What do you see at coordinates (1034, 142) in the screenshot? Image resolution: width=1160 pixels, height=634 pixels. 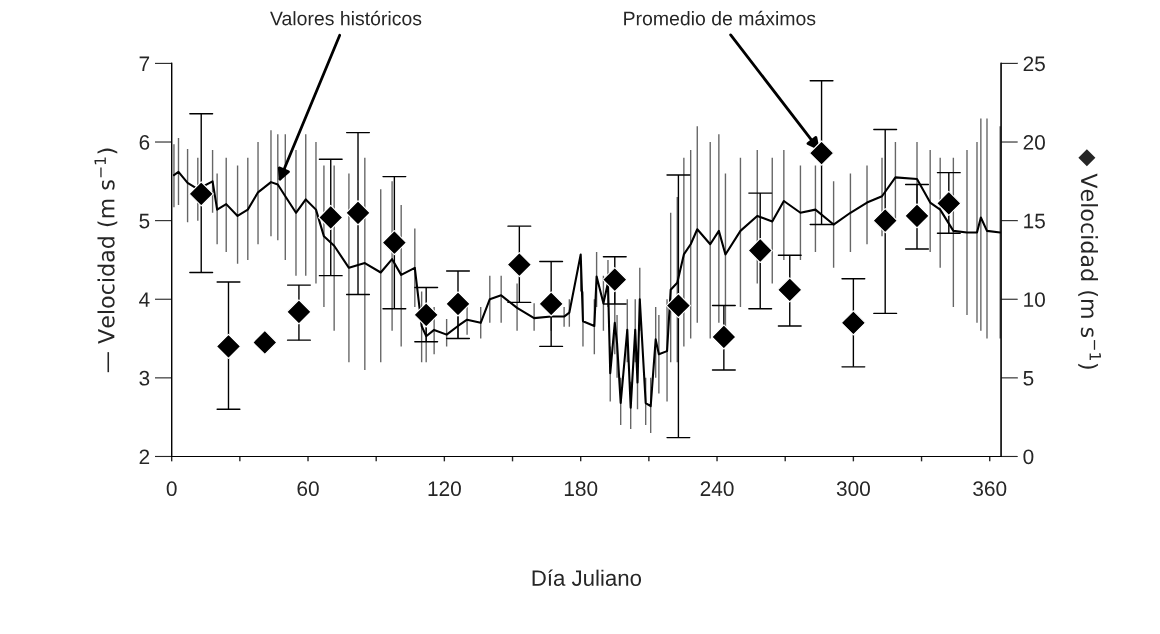 I see `y2-tick-label: 20` at bounding box center [1034, 142].